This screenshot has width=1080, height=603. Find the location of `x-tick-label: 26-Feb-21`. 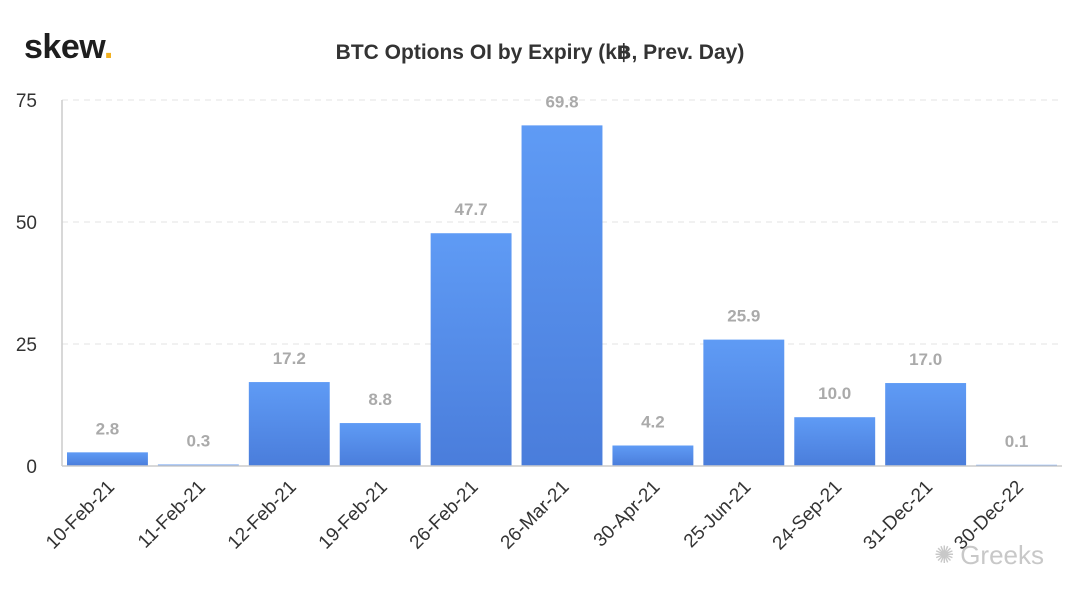

x-tick-label: 26-Feb-21 is located at coordinates (444, 515).